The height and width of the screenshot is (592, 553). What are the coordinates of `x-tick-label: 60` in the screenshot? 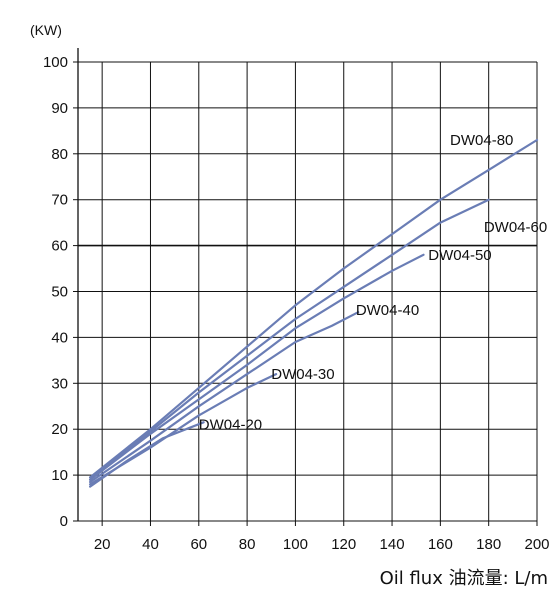 It's located at (198, 544).